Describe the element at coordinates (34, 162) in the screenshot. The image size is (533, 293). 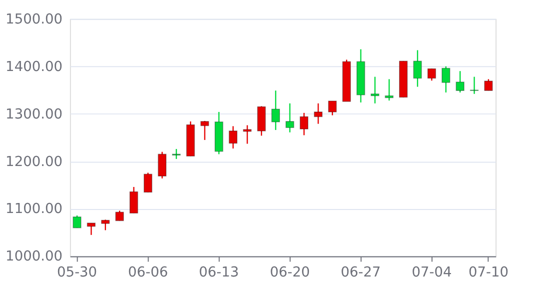
I see `y-tick-label: 1200.00` at that location.